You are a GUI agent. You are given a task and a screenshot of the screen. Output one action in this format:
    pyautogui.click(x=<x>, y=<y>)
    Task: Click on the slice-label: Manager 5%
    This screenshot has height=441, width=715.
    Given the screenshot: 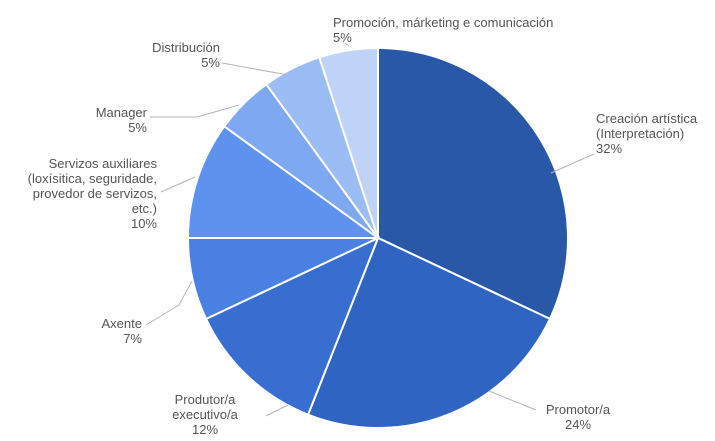 What is the action you would take?
    pyautogui.click(x=122, y=120)
    